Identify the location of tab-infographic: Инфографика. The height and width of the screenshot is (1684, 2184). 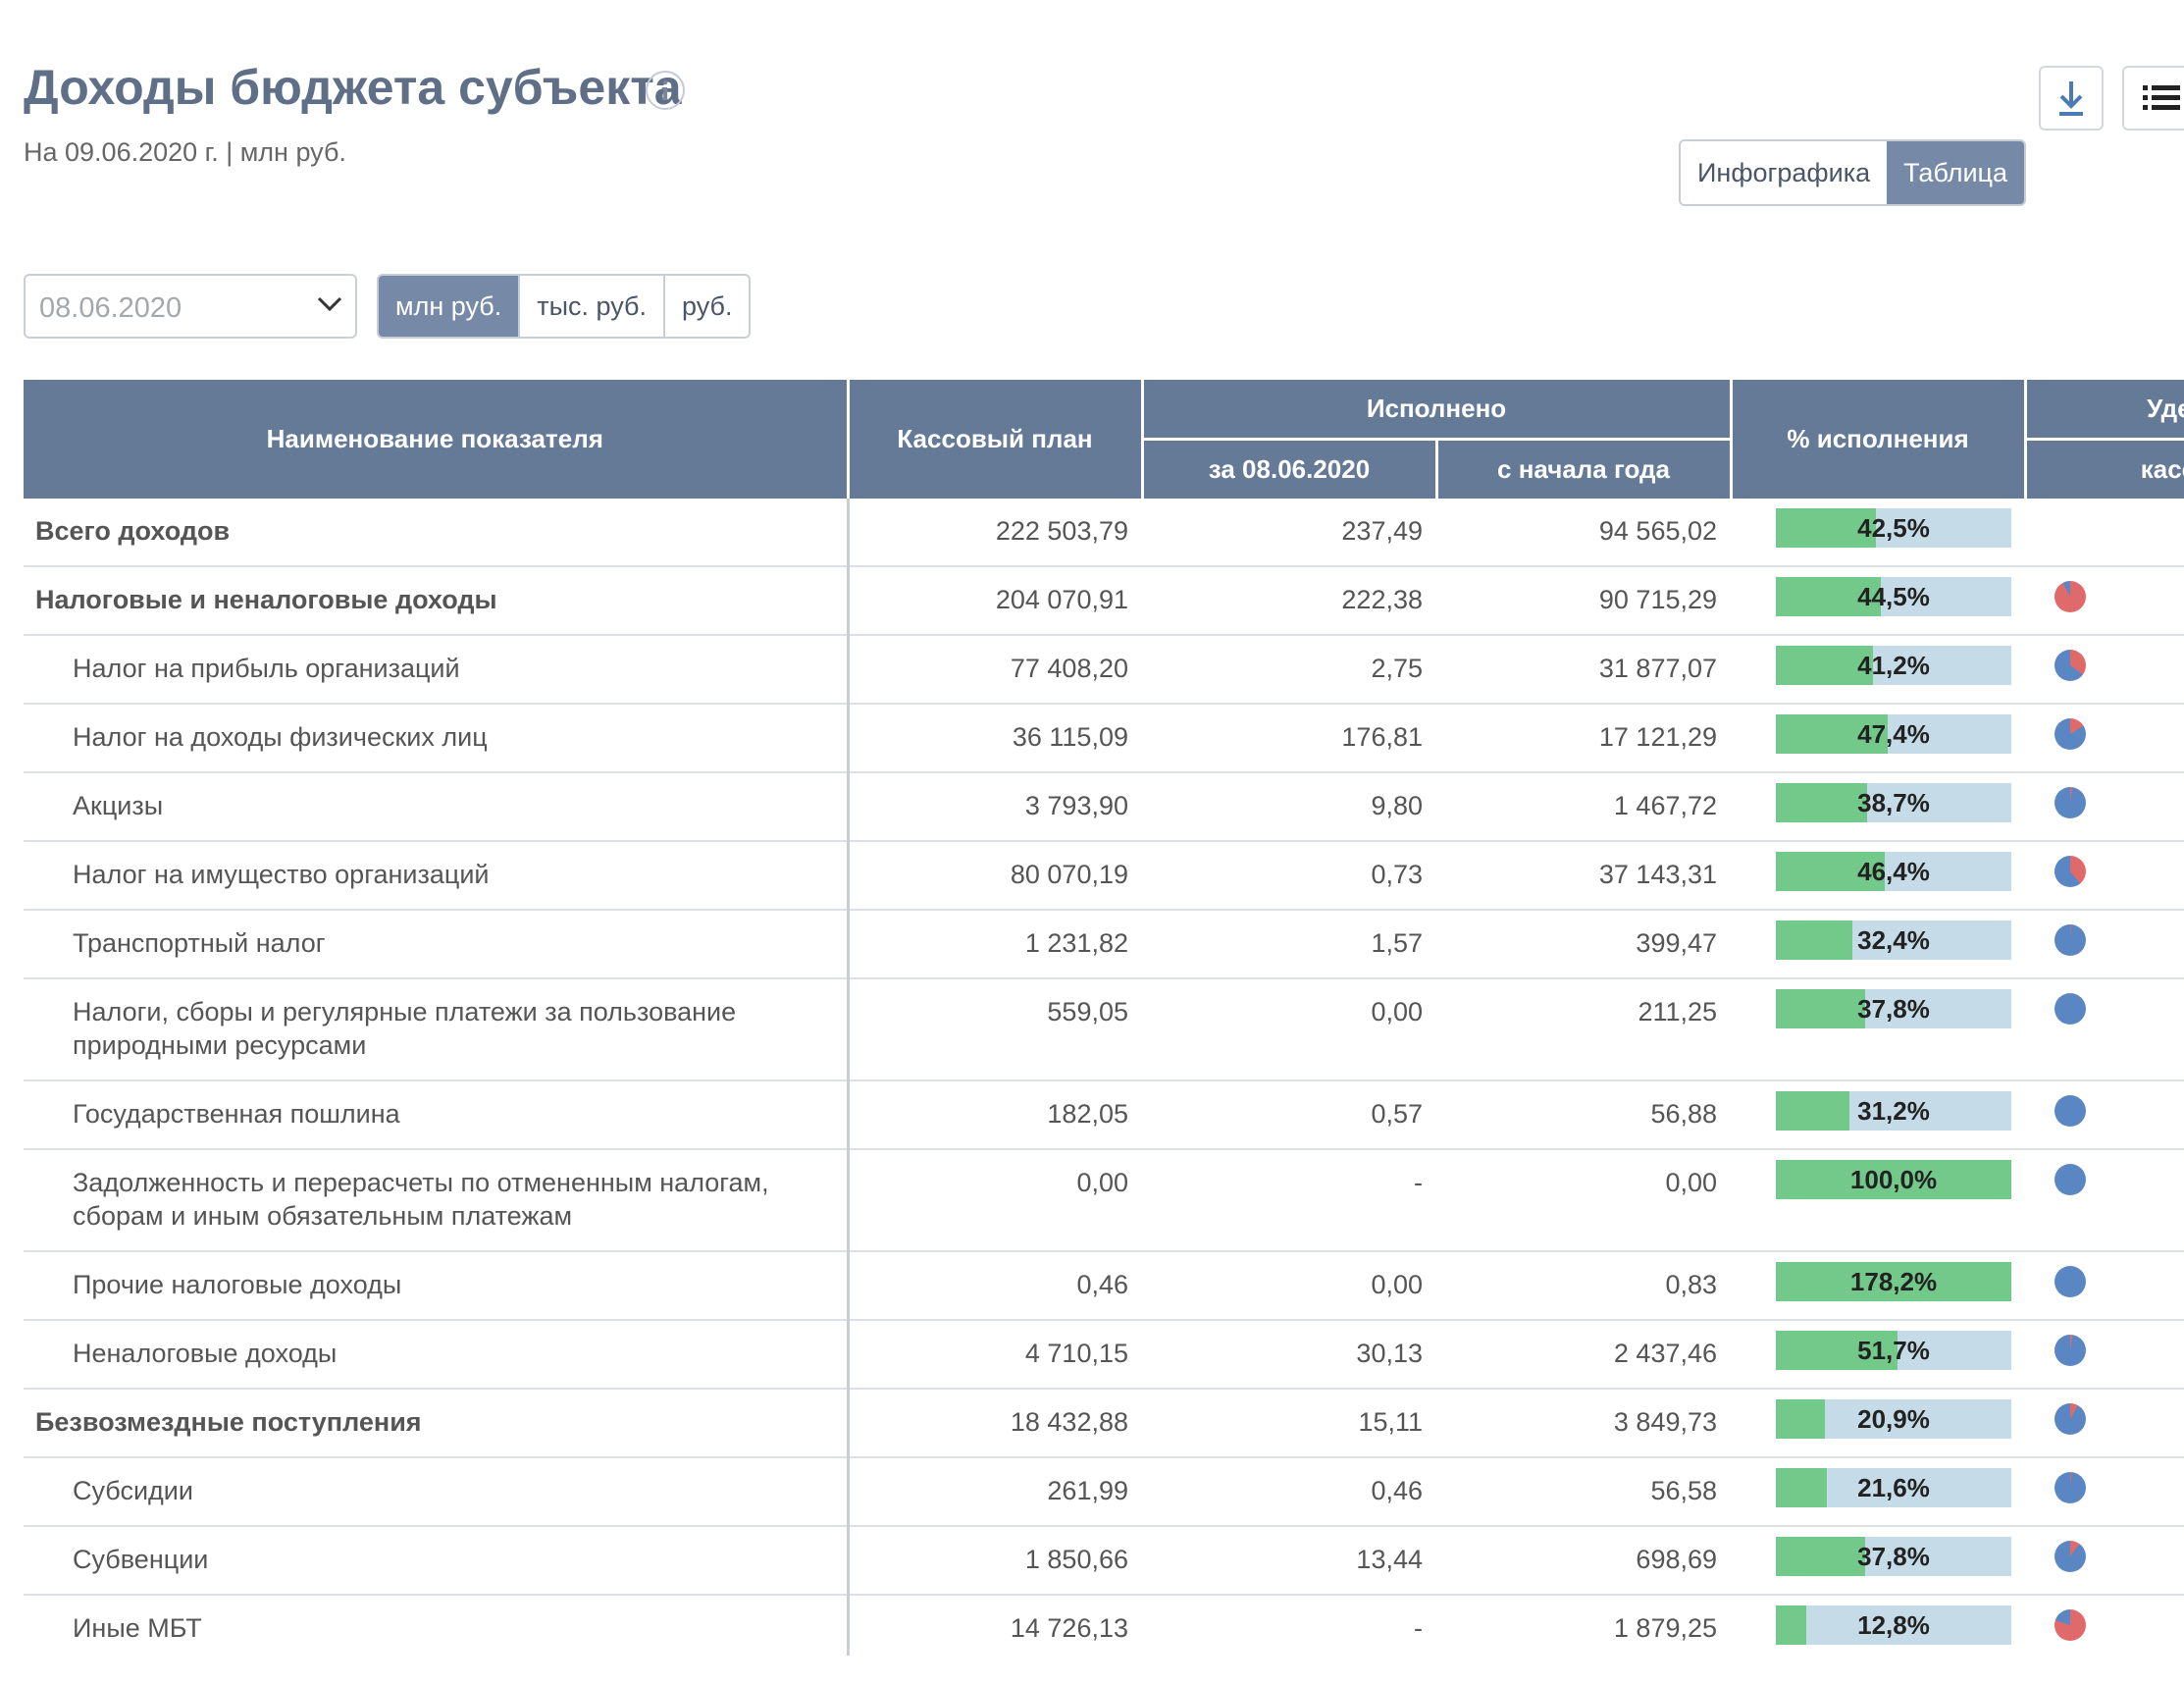
(1784, 172).